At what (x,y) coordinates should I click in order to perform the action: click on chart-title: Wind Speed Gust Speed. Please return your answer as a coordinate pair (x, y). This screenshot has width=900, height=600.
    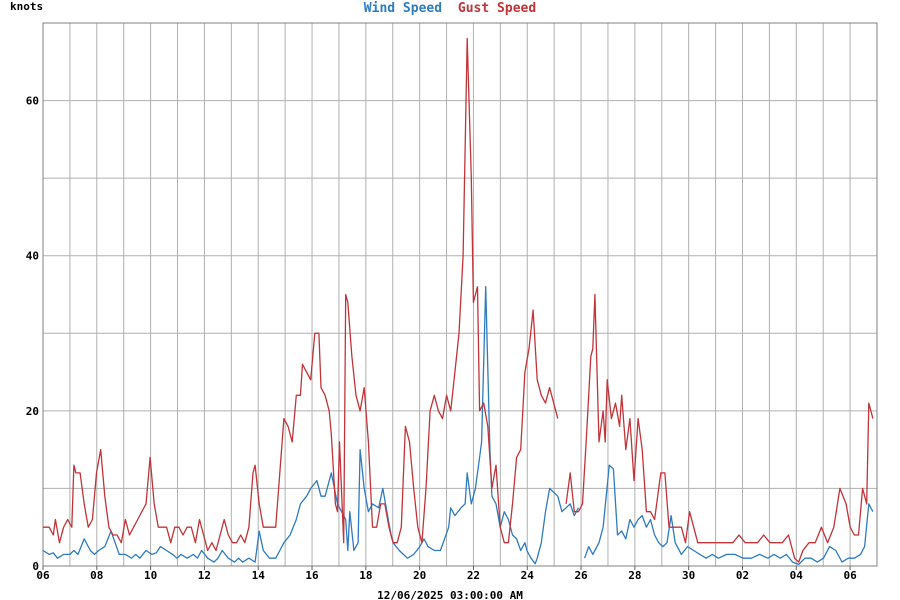
    Looking at the image, I should click on (450, 8).